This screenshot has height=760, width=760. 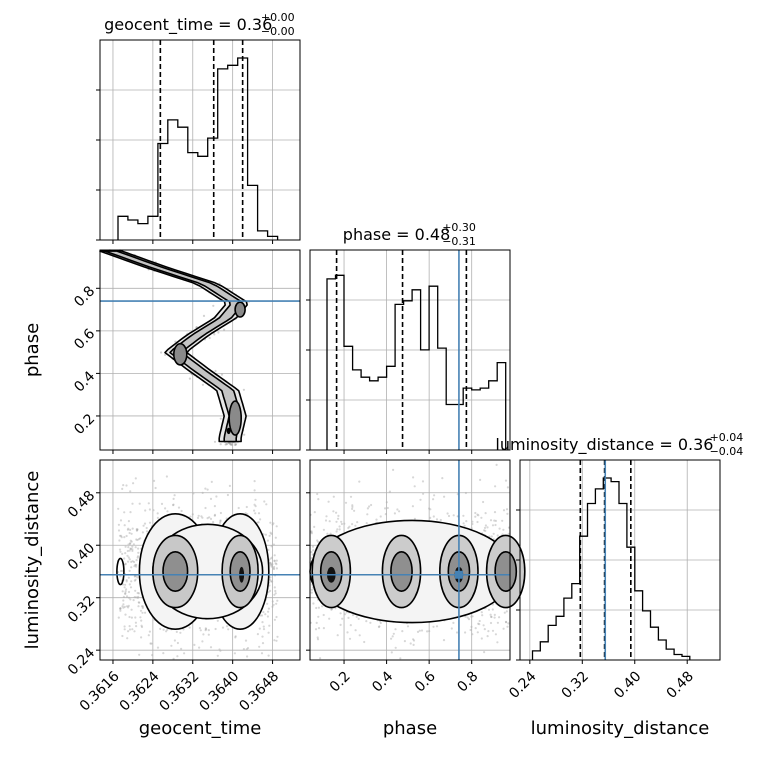 I want to click on title-phase: phase = 0.48+0.30−0.31, so click(x=409, y=234).